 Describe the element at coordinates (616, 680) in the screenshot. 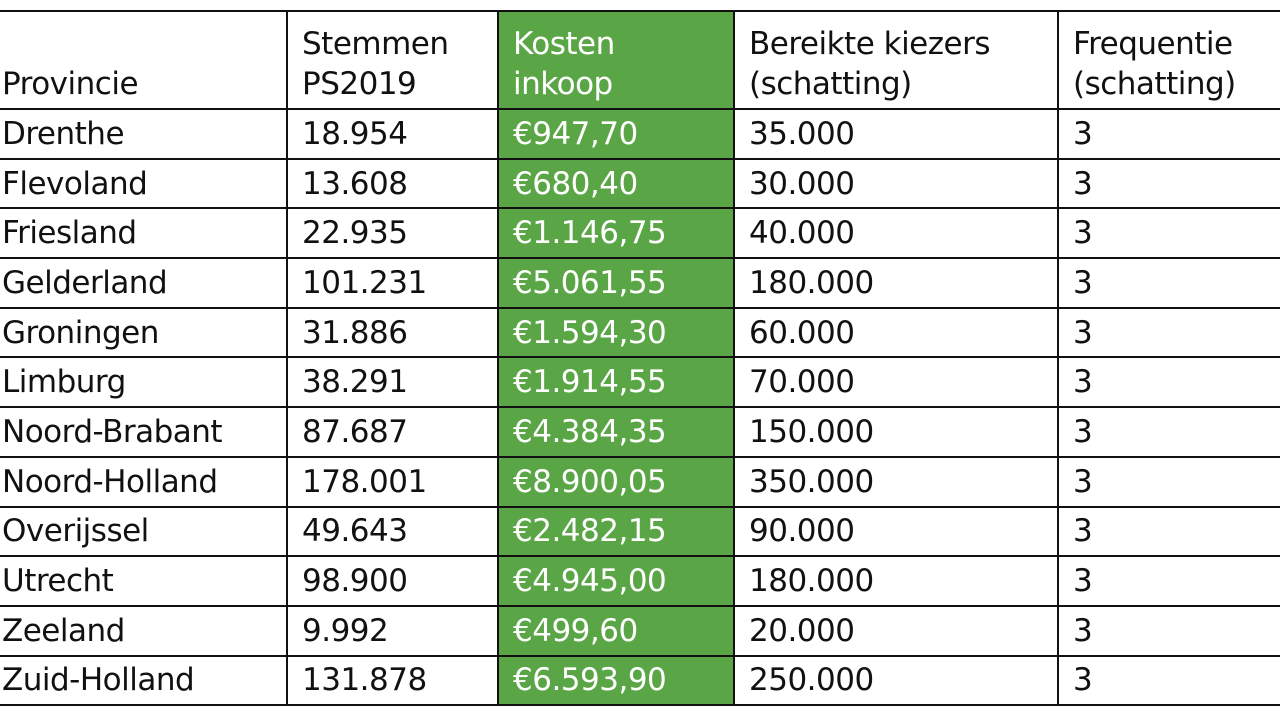

I see `cell-kosten: €6.593,90` at that location.